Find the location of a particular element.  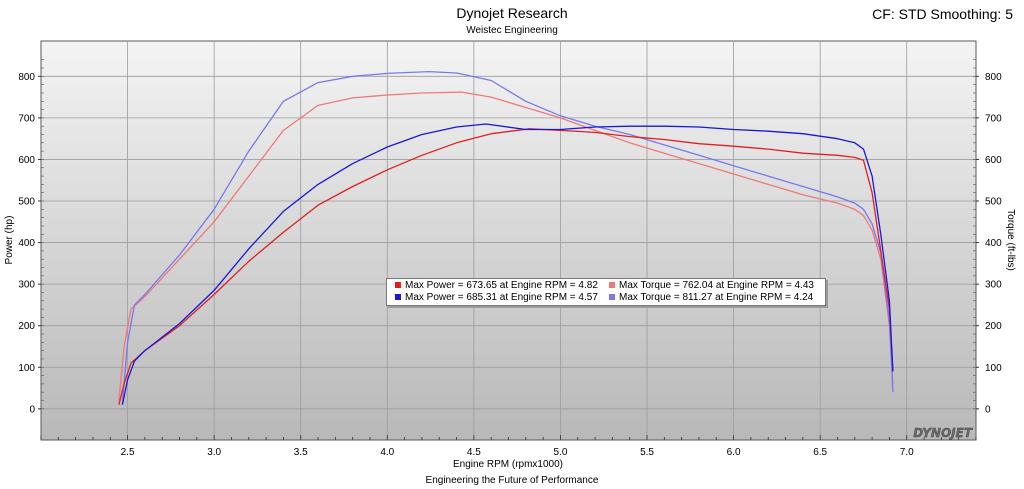

x-axis-label: Engine RPM (rpmx1000) is located at coordinates (508, 464).